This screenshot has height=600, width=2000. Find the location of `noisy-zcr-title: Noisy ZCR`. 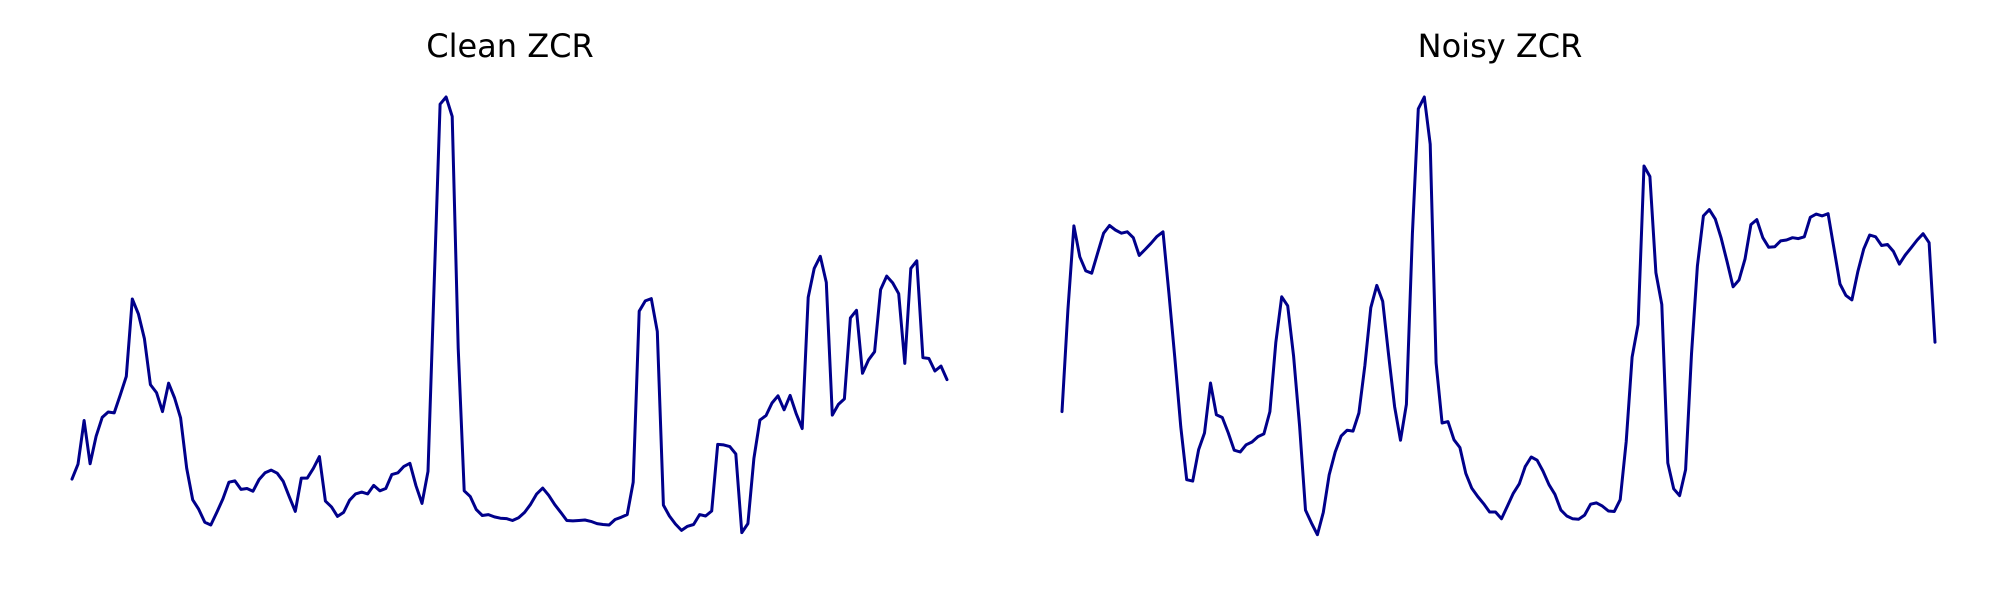

noisy-zcr-title: Noisy ZCR is located at coordinates (1500, 46).